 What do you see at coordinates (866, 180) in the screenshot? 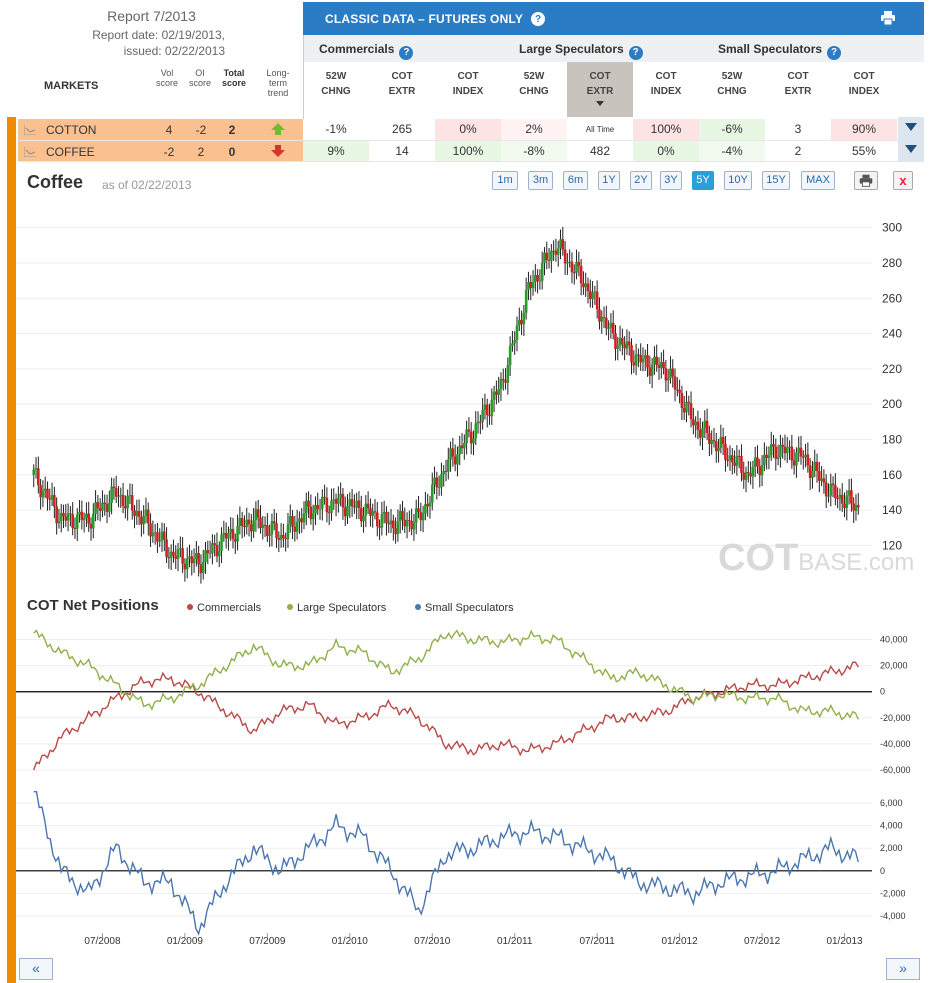
I see `print-chart-button` at bounding box center [866, 180].